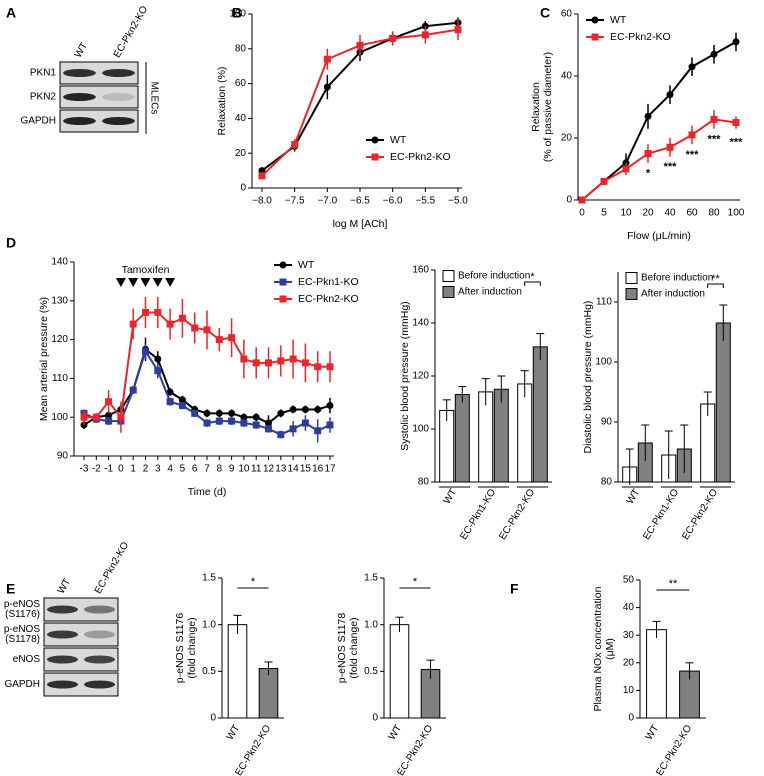 The width and height of the screenshot is (764, 776). I want to click on panel-label: E, so click(10, 589).